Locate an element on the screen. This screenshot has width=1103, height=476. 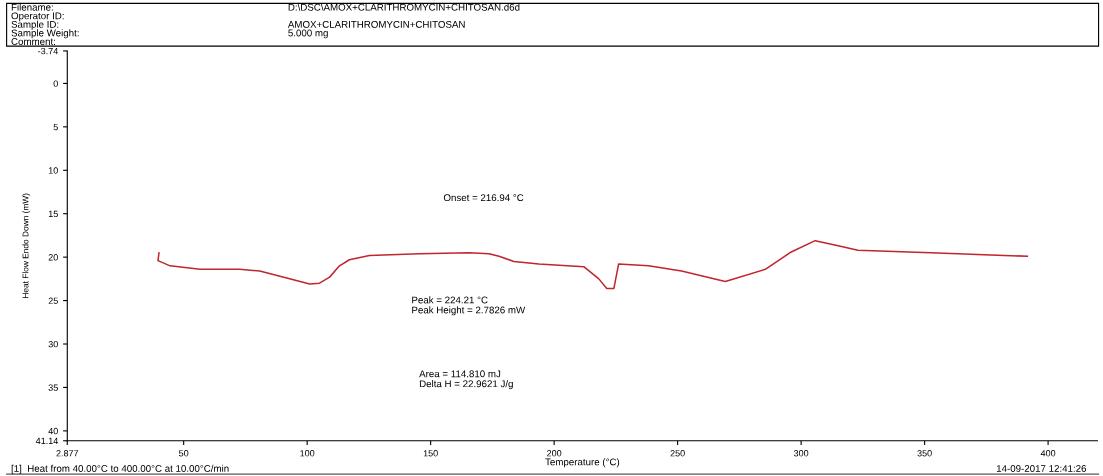
text: Sample Weight: is located at coordinates (45, 34).